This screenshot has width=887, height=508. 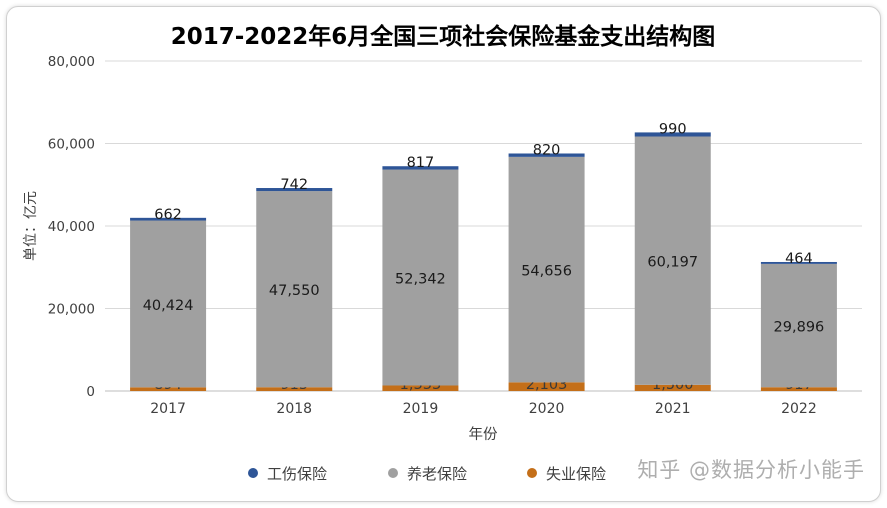 What do you see at coordinates (168, 389) in the screenshot?
I see `bar-unemployment-2017` at bounding box center [168, 389].